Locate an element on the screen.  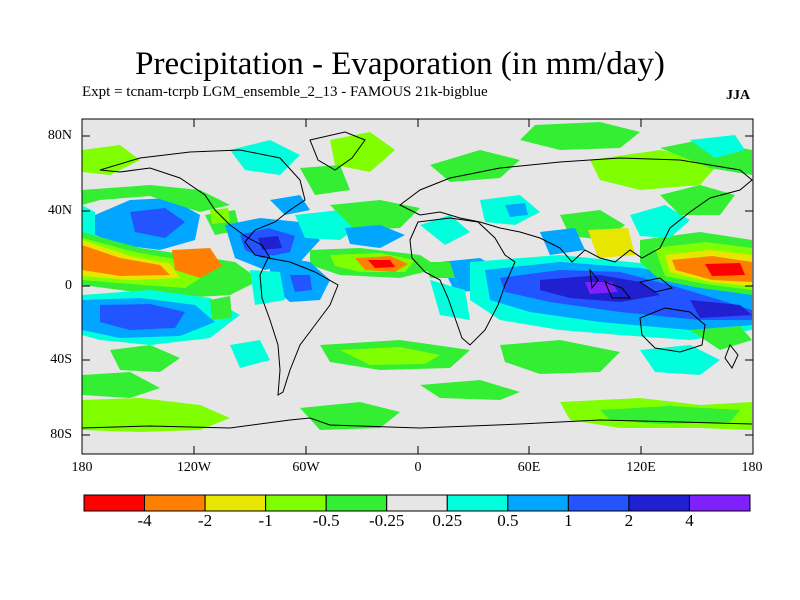
colorbar-label: -4 is located at coordinates (144, 520).